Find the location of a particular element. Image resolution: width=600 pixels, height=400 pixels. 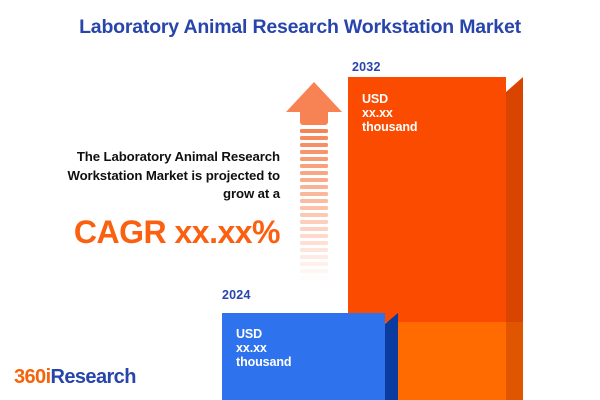

arrow-shaft-segments is located at coordinates (314, 208).